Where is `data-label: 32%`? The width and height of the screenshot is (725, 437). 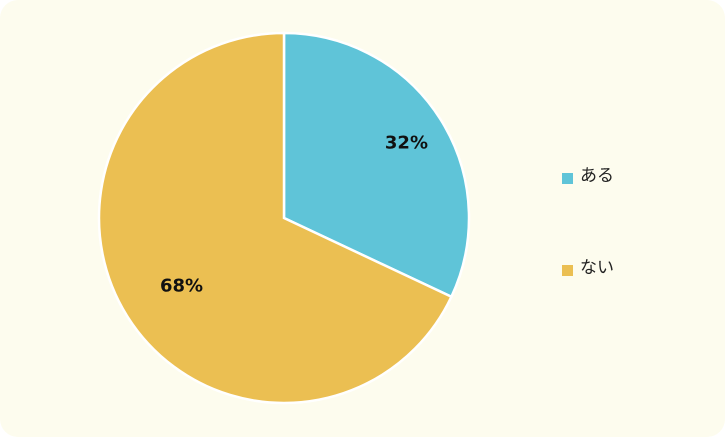 data-label: 32% is located at coordinates (406, 143).